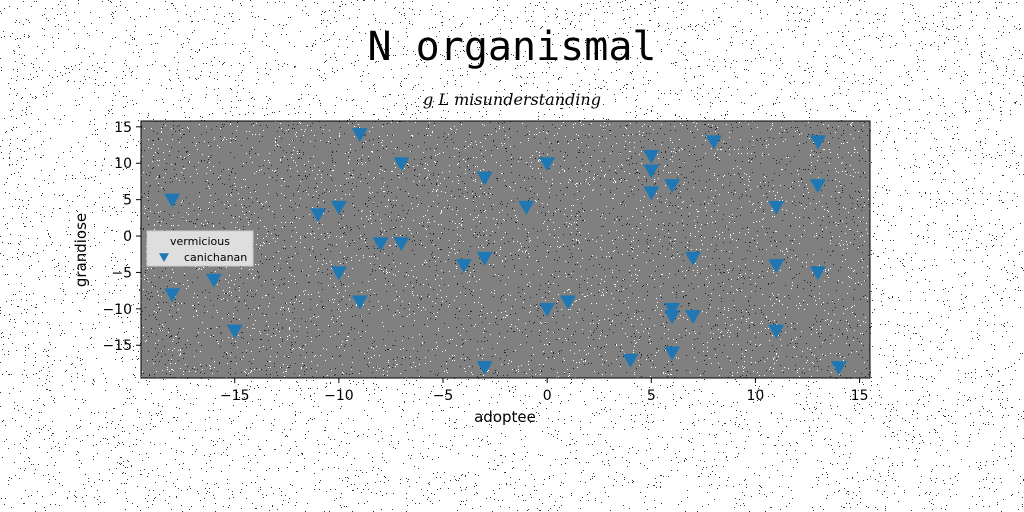  Describe the element at coordinates (443, 396) in the screenshot. I see `x-tick-label: −5` at that location.